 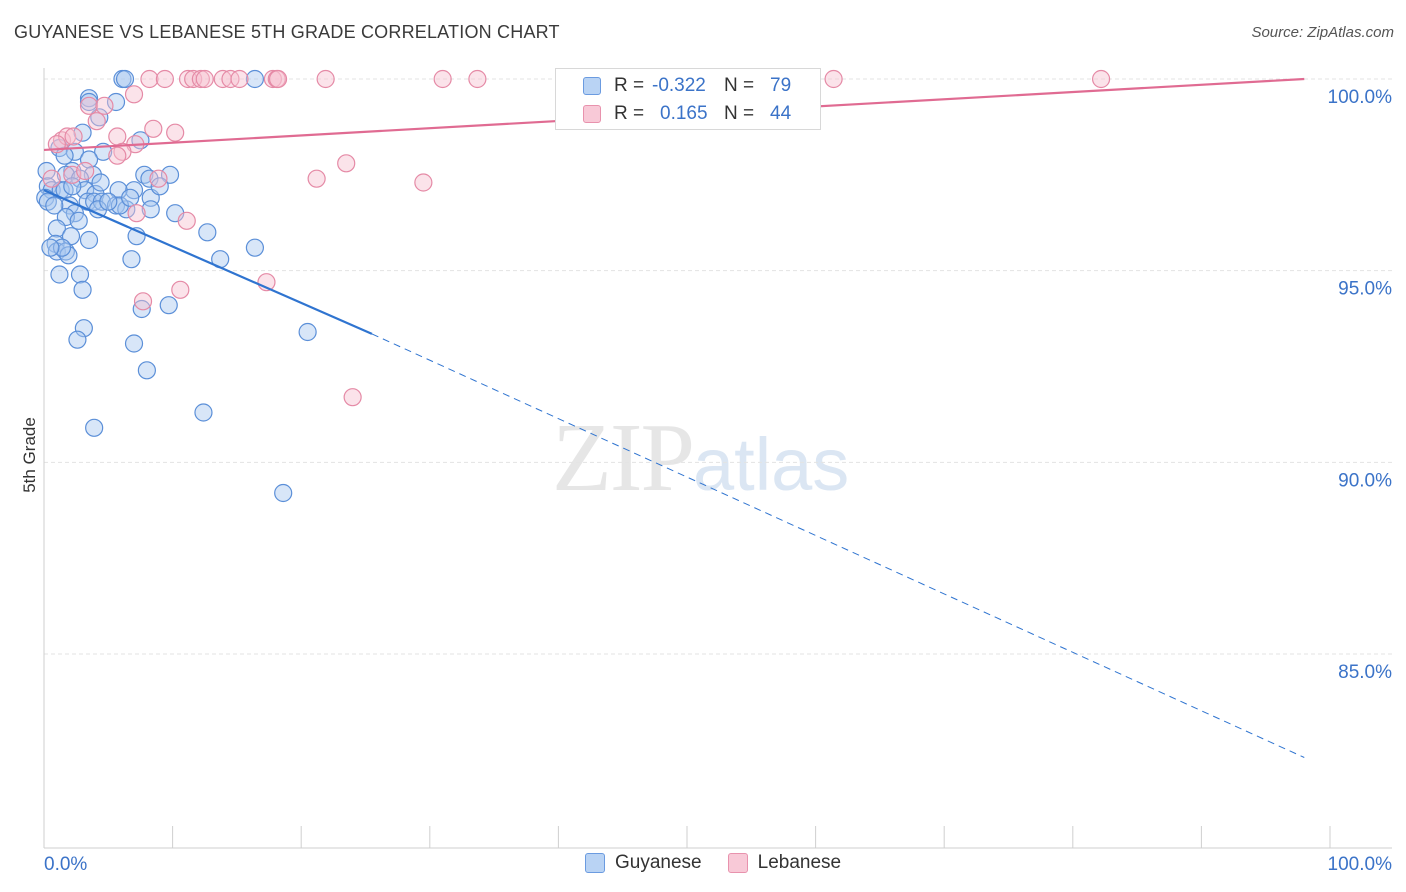 What do you see at coordinates (771, 464) in the screenshot?
I see `watermark-atlas: atlas` at bounding box center [771, 464].